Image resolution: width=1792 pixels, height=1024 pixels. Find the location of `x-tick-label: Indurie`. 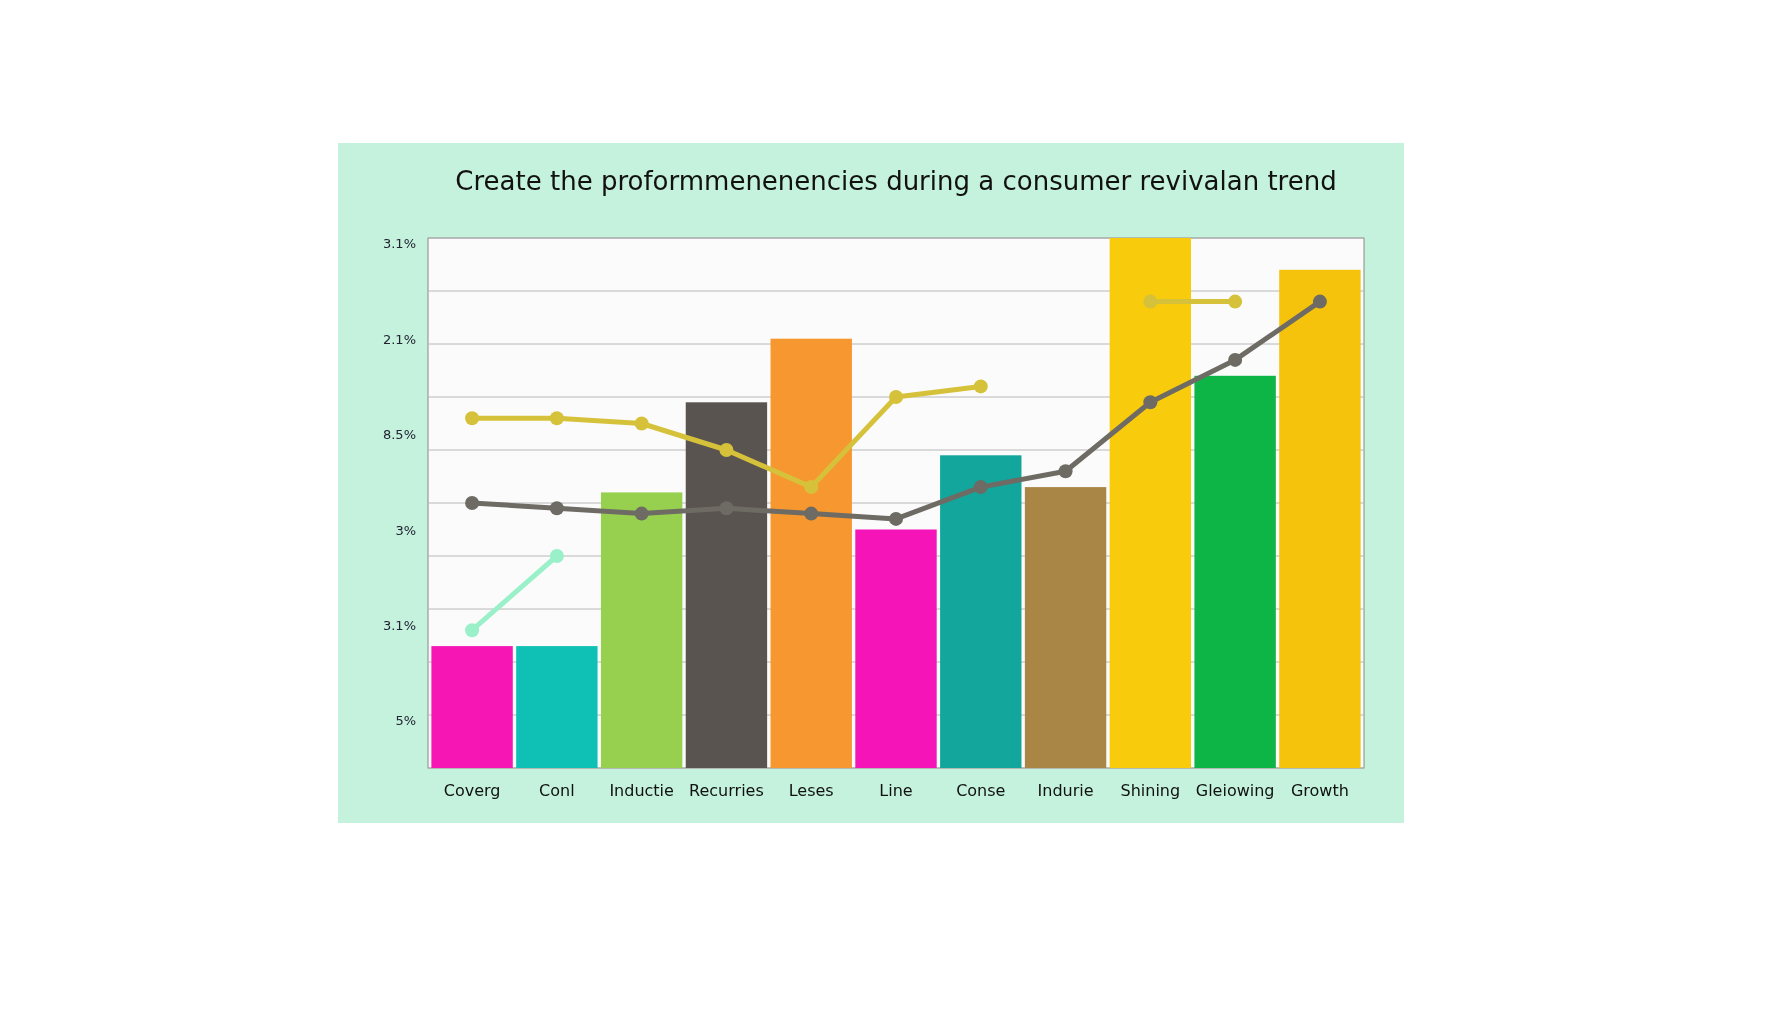

x-tick-label: Indurie is located at coordinates (1065, 790).